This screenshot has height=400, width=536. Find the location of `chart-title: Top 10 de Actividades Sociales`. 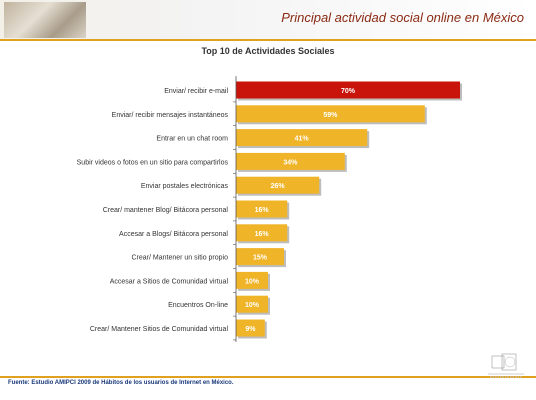

chart-title: Top 10 de Actividades Sociales is located at coordinates (268, 51).